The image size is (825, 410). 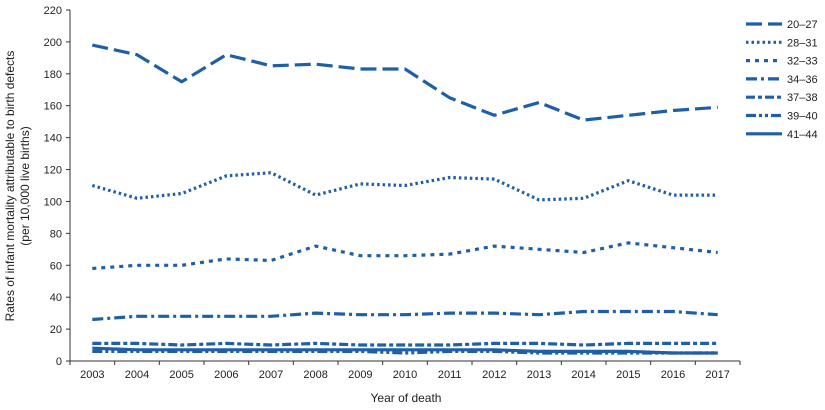 I want to click on x-tick-label: 2017, so click(x=717, y=375).